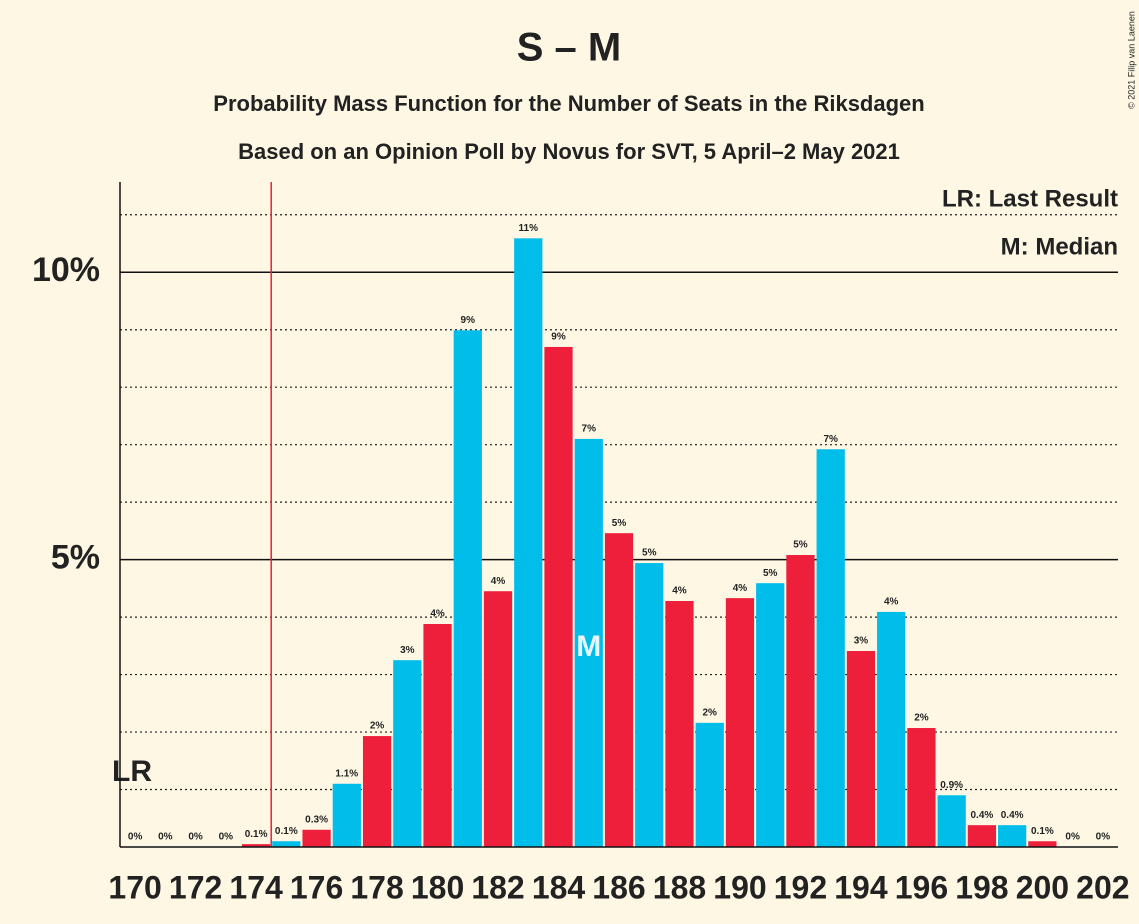 This screenshot has width=1139, height=924. Describe the element at coordinates (134, 887) in the screenshot. I see `x-tick-label: 170` at that location.